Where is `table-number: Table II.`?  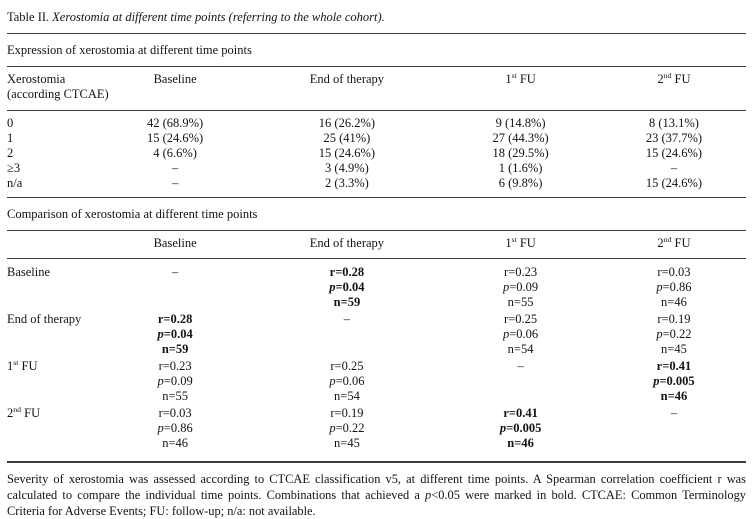 table-number: Table II. is located at coordinates (28, 17).